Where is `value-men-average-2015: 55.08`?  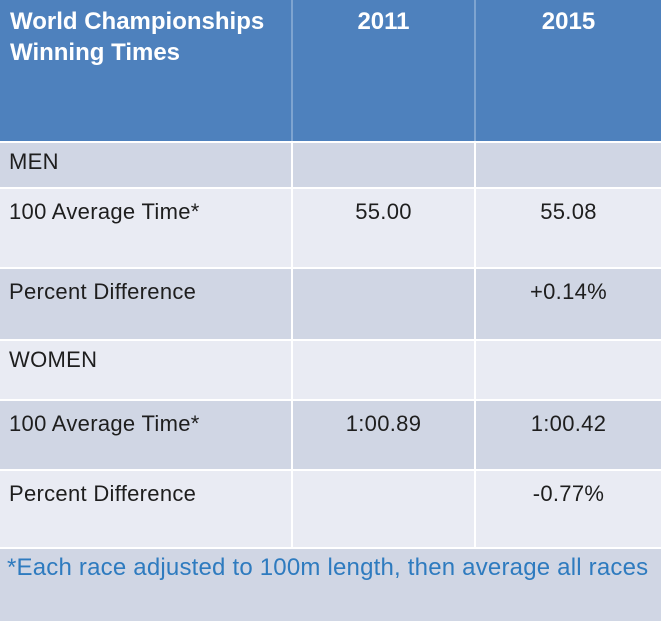 value-men-average-2015: 55.08 is located at coordinates (568, 228).